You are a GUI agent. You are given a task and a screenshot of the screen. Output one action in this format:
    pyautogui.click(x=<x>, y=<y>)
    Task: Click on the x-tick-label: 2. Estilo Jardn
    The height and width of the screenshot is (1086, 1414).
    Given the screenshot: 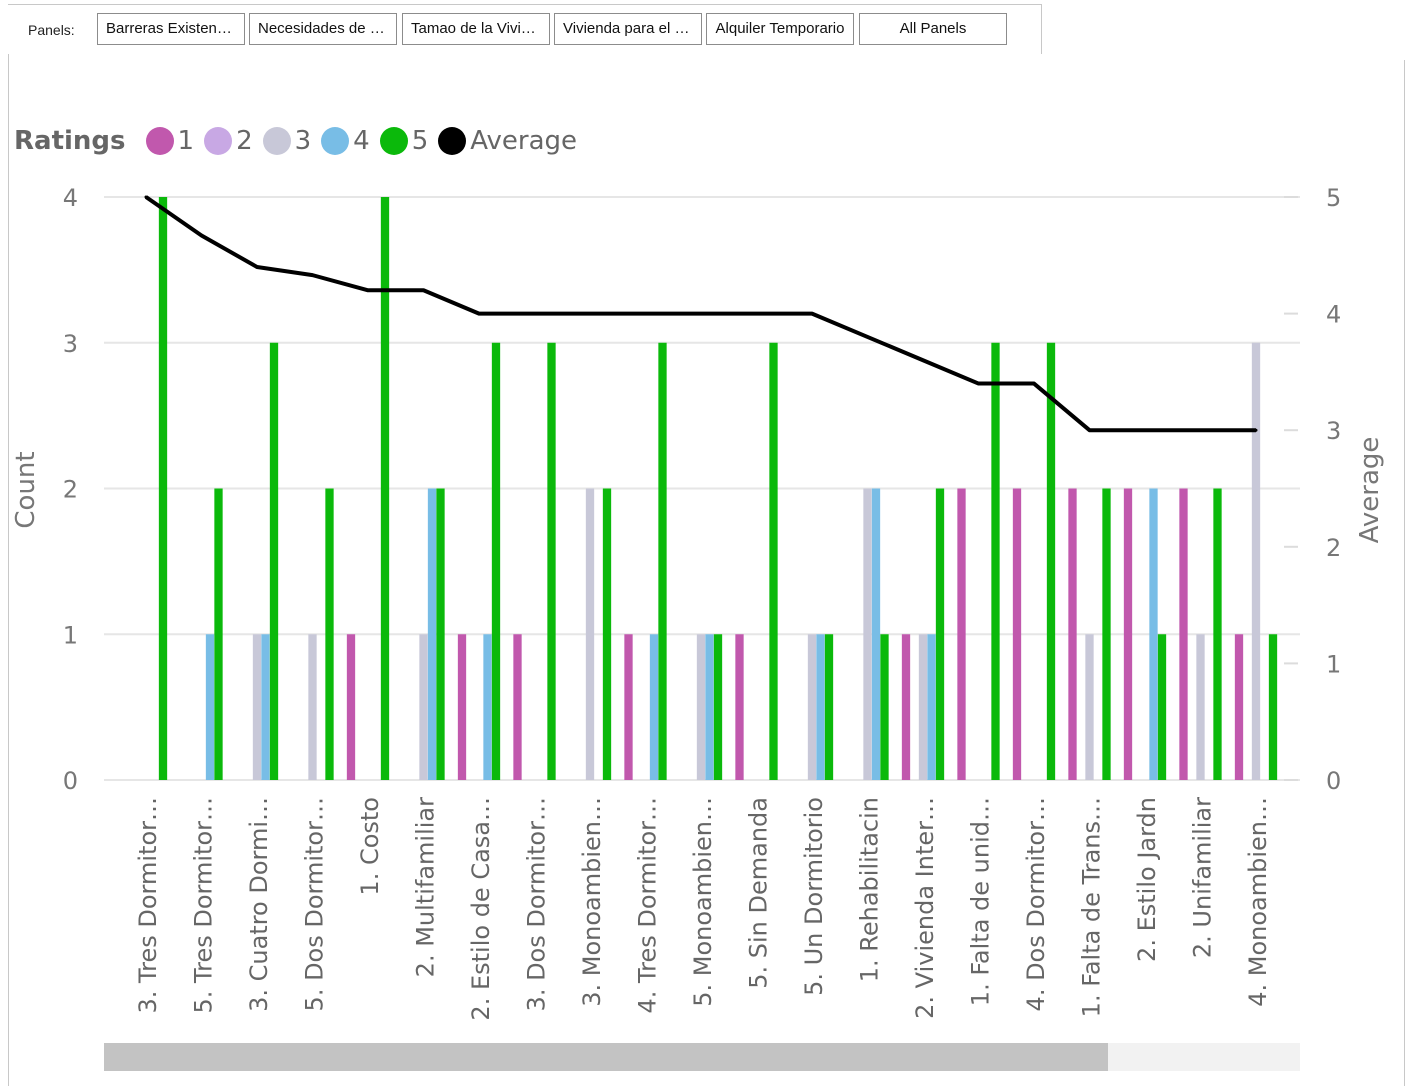 What is the action you would take?
    pyautogui.click(x=1147, y=879)
    